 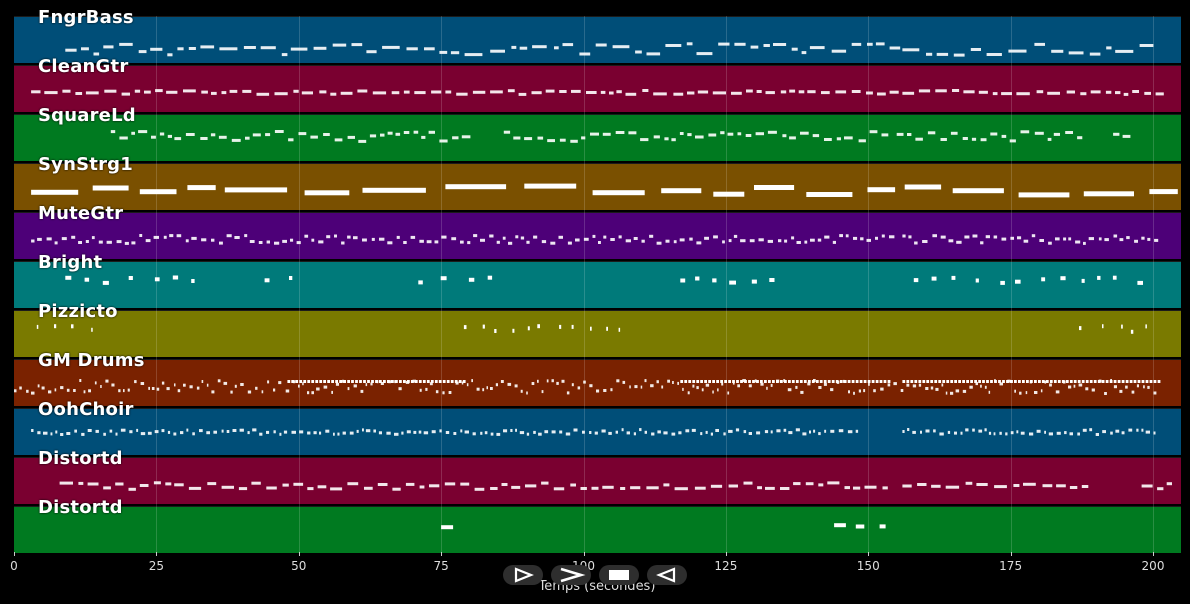 I want to click on track-name: Bright, so click(x=70, y=262).